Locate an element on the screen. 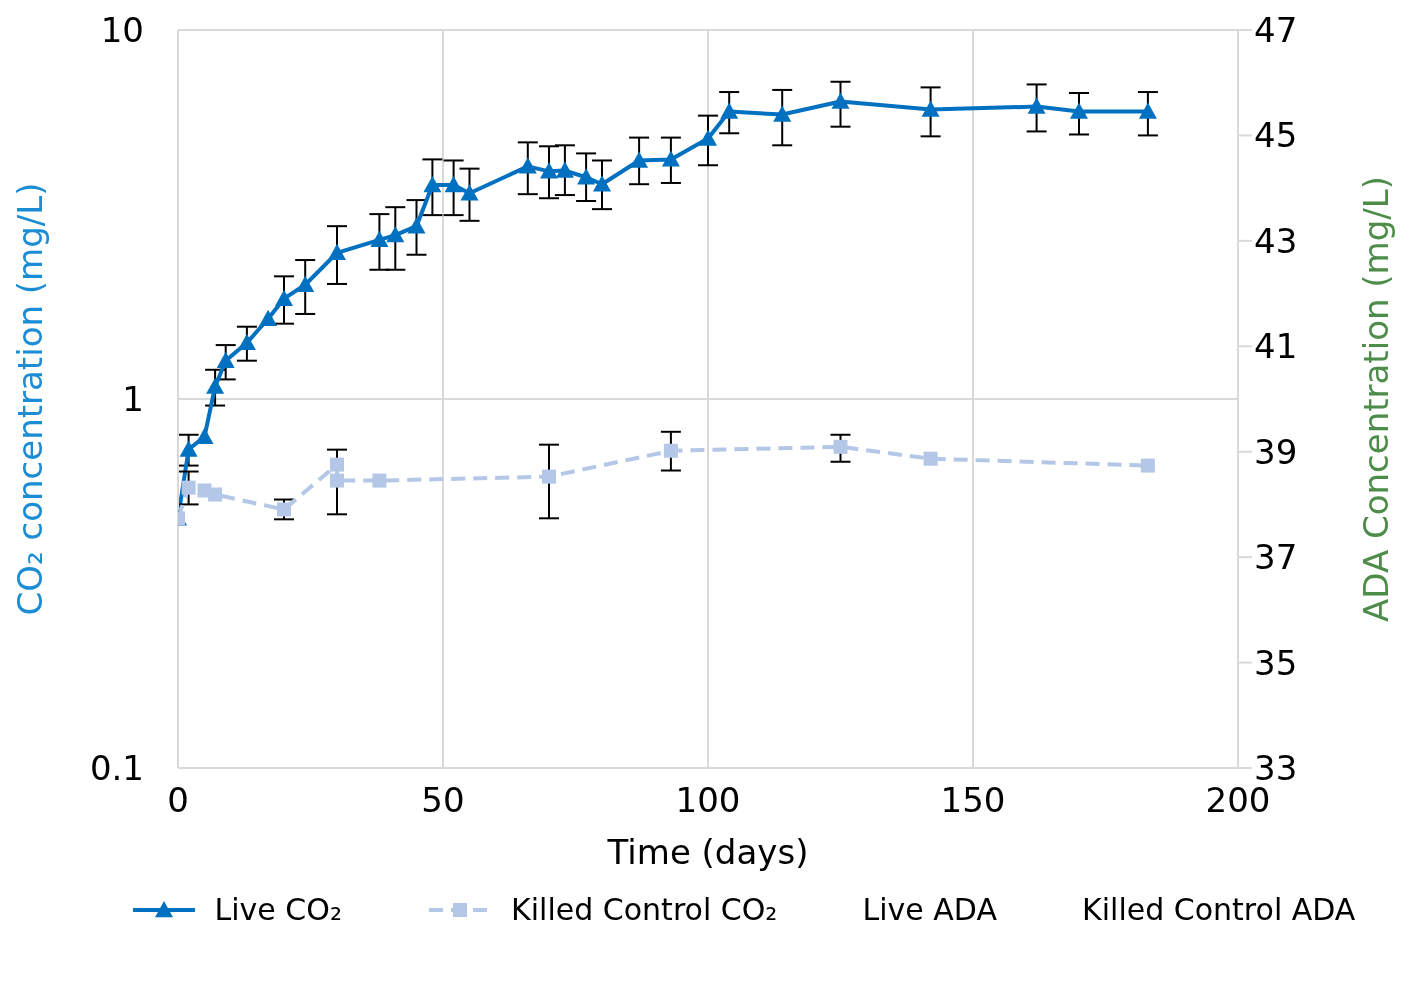 The width and height of the screenshot is (1418, 987). text: Killed Control ADA is located at coordinates (1219, 909).